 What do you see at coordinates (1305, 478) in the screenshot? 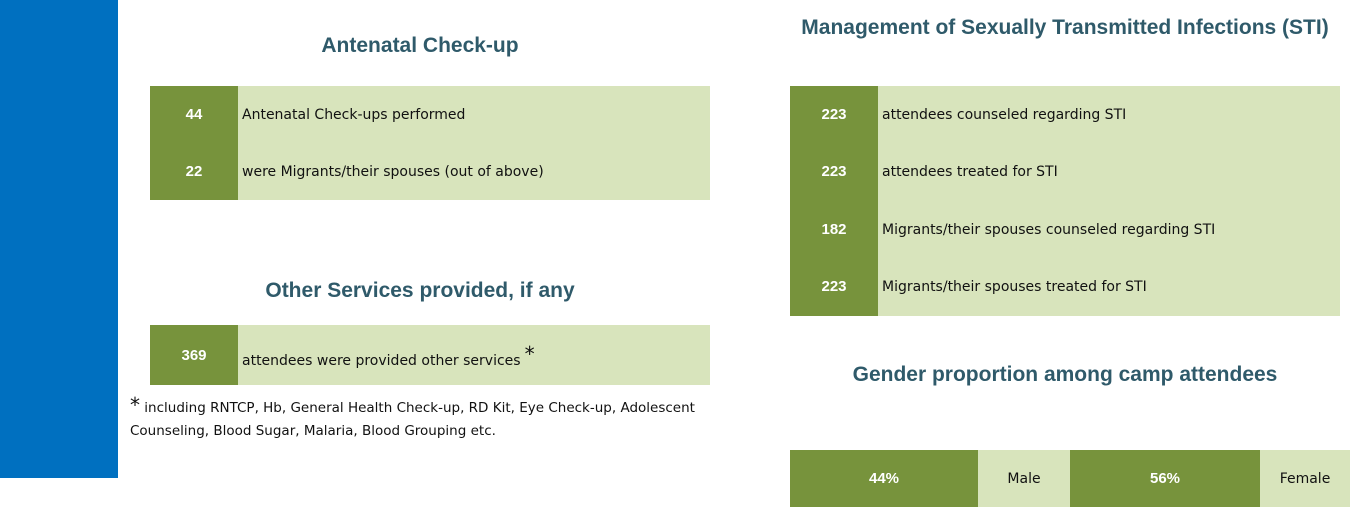
I see `gender-label: Female` at bounding box center [1305, 478].